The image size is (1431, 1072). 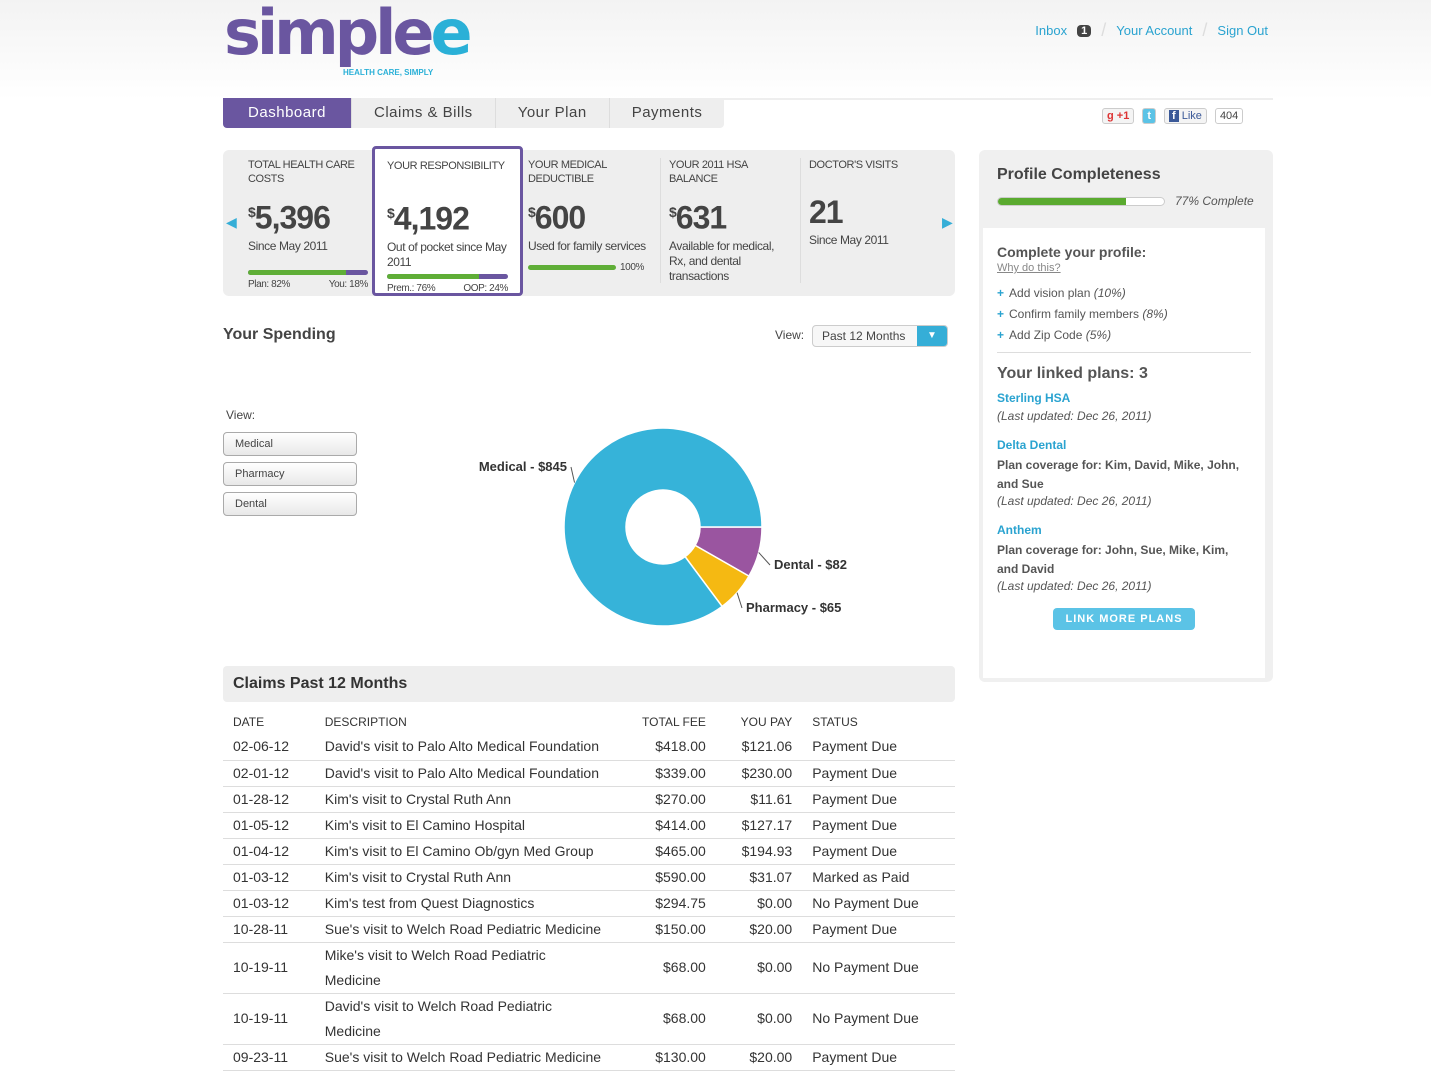 What do you see at coordinates (424, 113) in the screenshot?
I see `tab-claims-bills: Claims & Bills` at bounding box center [424, 113].